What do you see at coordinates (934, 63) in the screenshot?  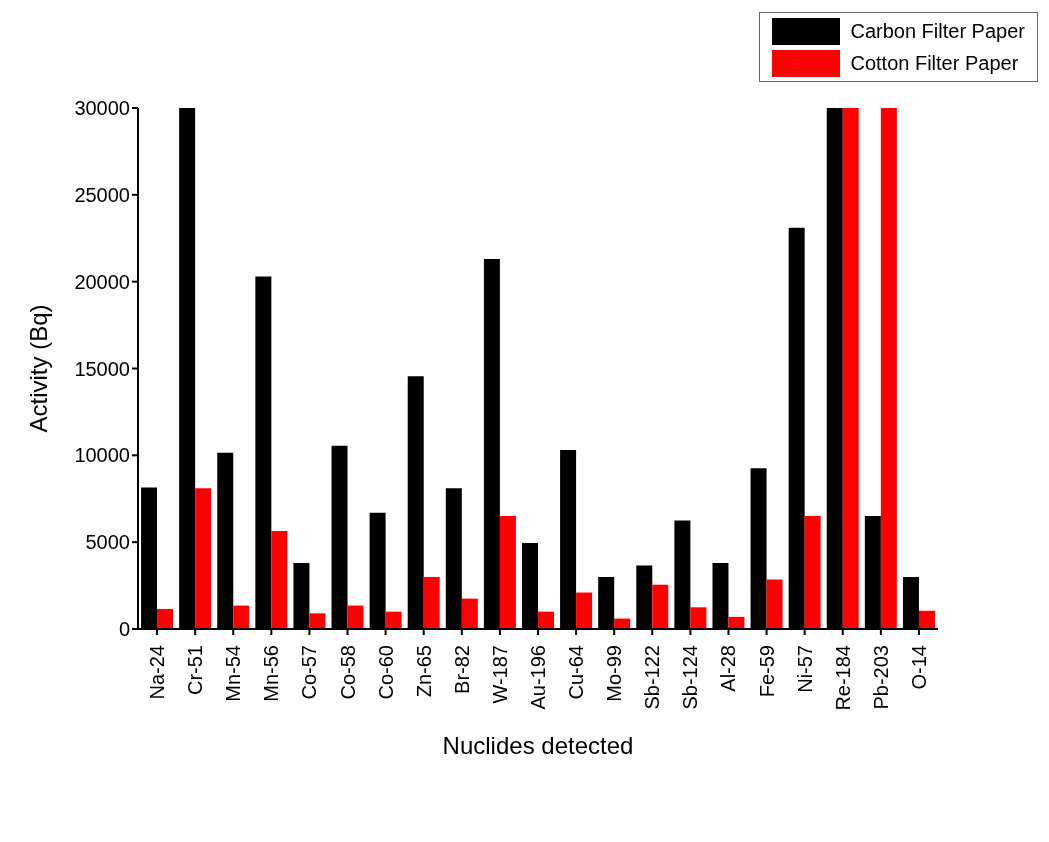 I see `legend-label: Cotton Filter Paper` at bounding box center [934, 63].